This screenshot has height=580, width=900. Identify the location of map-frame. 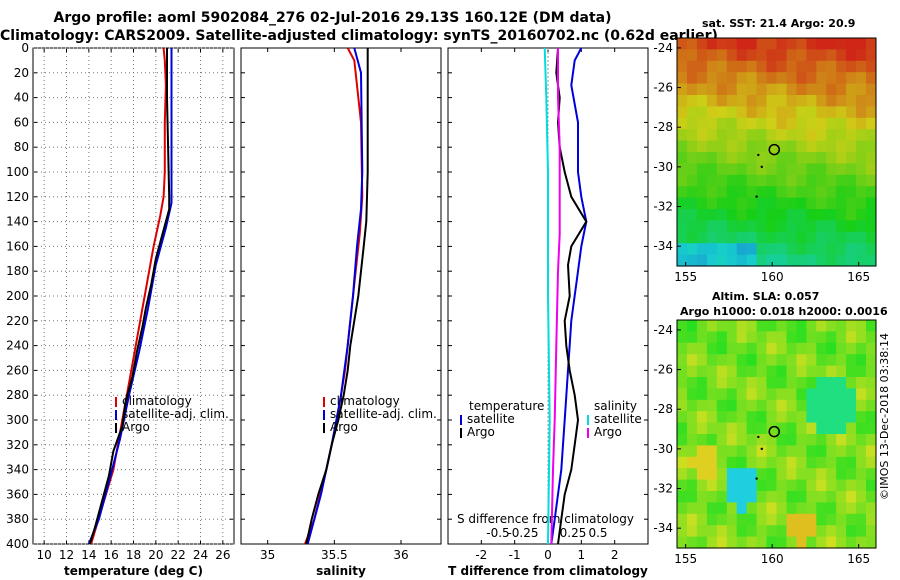
(776, 152).